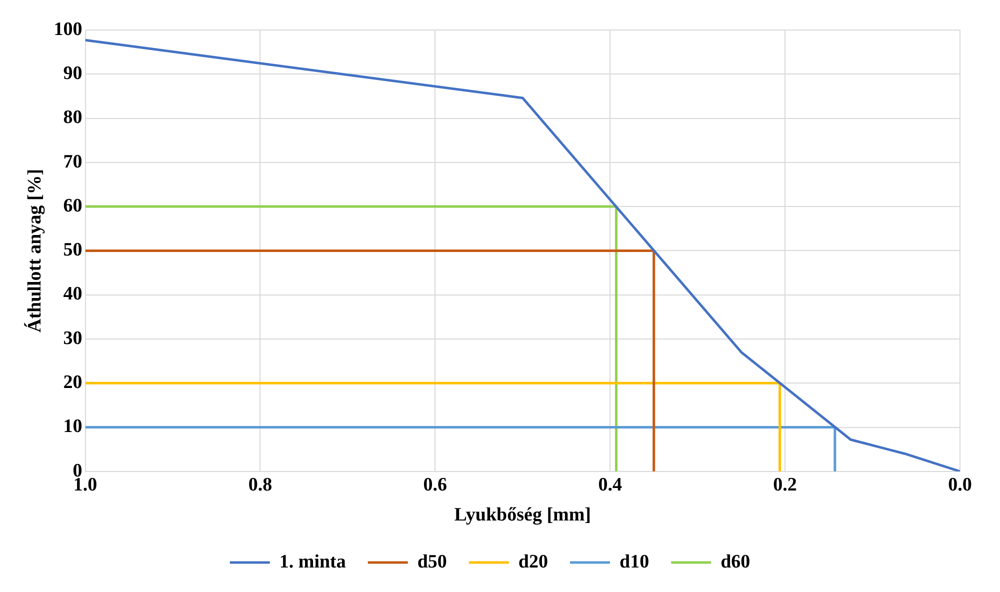  What do you see at coordinates (312, 561) in the screenshot?
I see `legend-label: 1. minta` at bounding box center [312, 561].